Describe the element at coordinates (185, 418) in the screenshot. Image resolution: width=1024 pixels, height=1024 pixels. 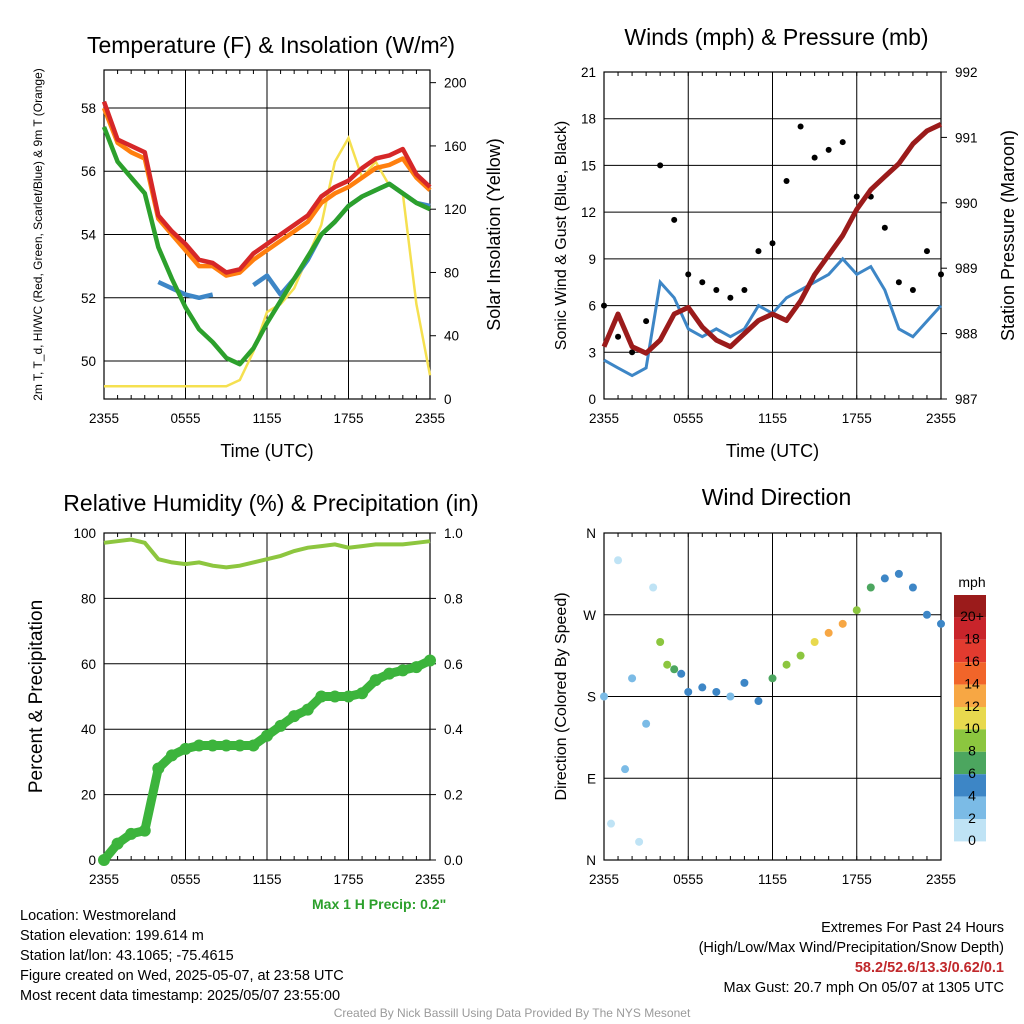
I see `p0-xtick-label-1: 0555` at that location.